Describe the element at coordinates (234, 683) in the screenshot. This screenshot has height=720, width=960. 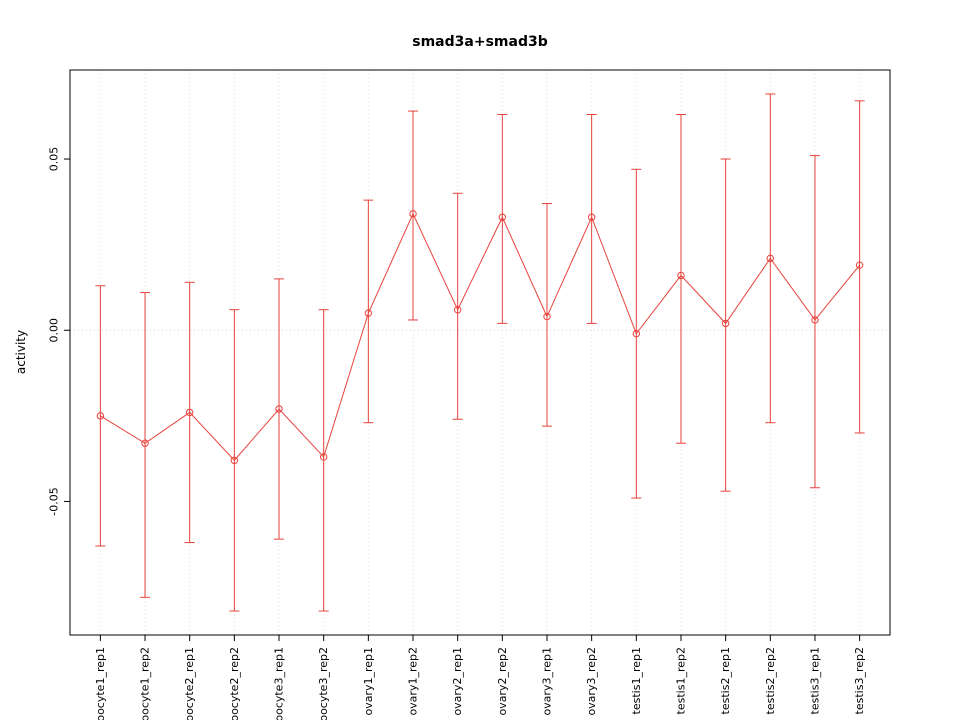
I see `x-tick-label: oocyte2_rep2` at that location.